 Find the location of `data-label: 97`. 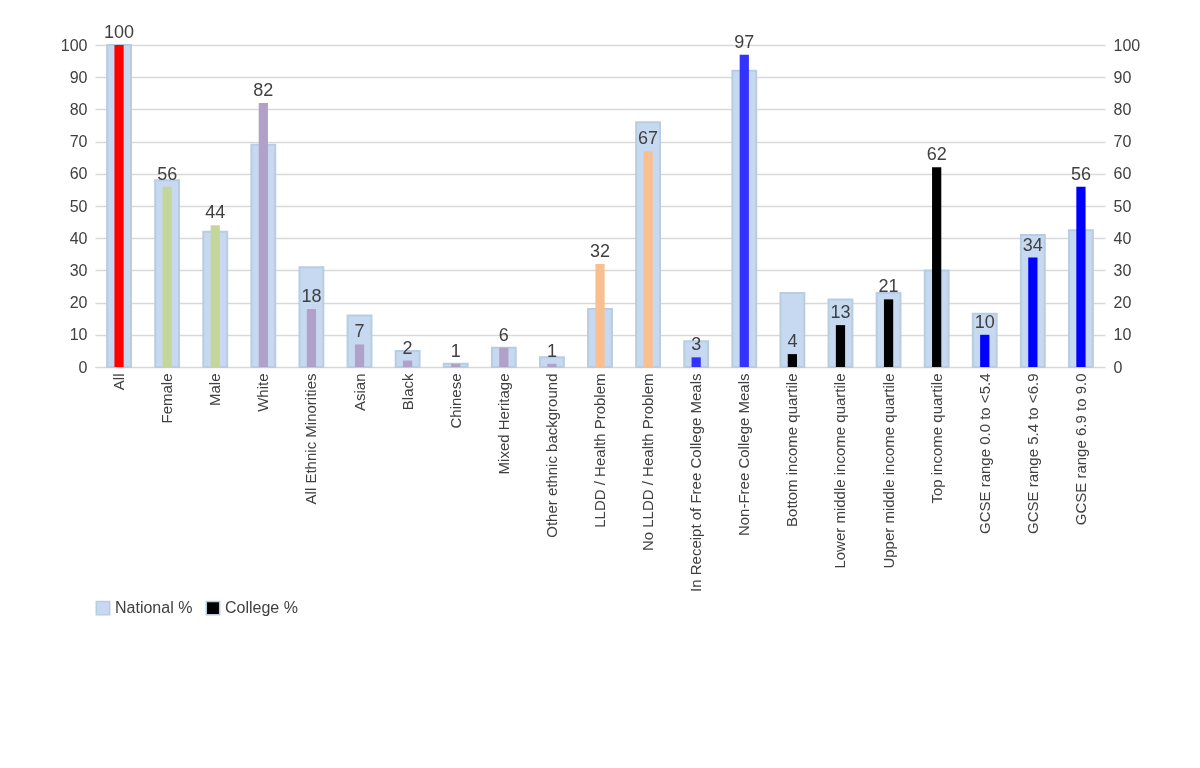

data-label: 97 is located at coordinates (744, 41).